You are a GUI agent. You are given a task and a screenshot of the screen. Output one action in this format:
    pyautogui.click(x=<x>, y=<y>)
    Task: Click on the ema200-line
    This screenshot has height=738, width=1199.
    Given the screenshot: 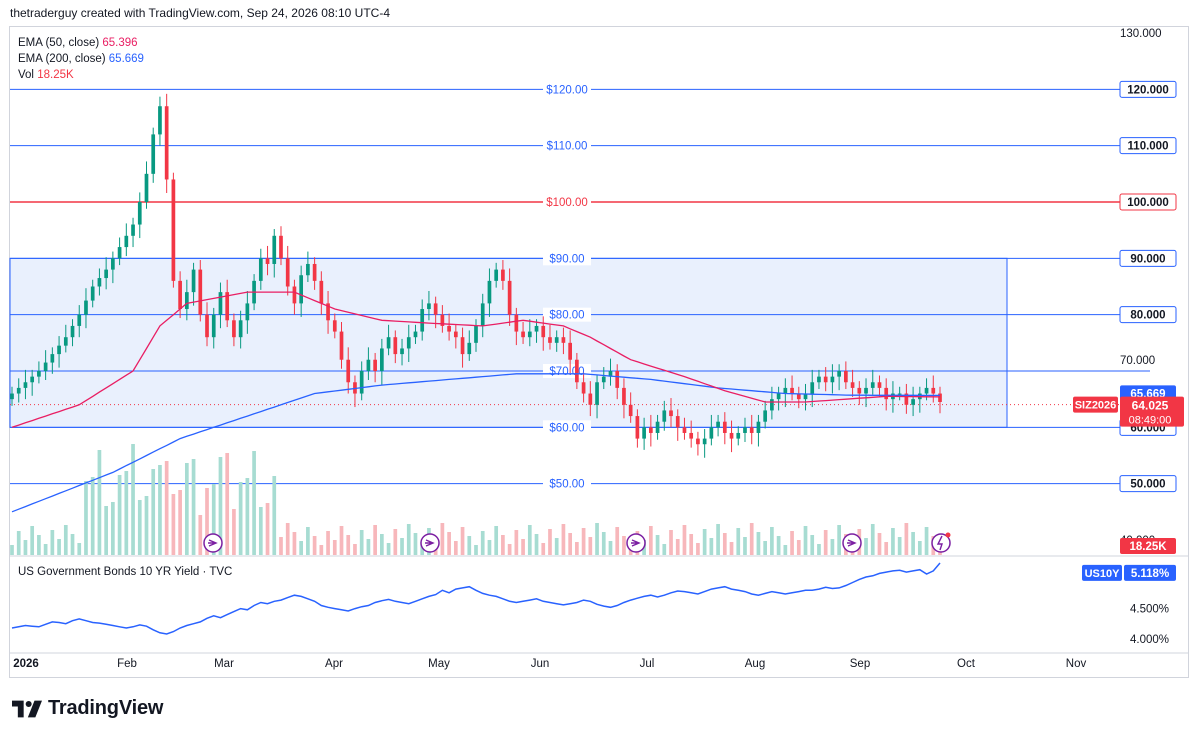 What is the action you would take?
    pyautogui.click(x=475, y=443)
    